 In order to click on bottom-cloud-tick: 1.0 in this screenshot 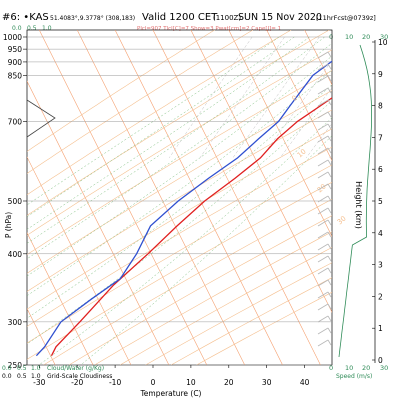, I will do `click(36, 368)`.